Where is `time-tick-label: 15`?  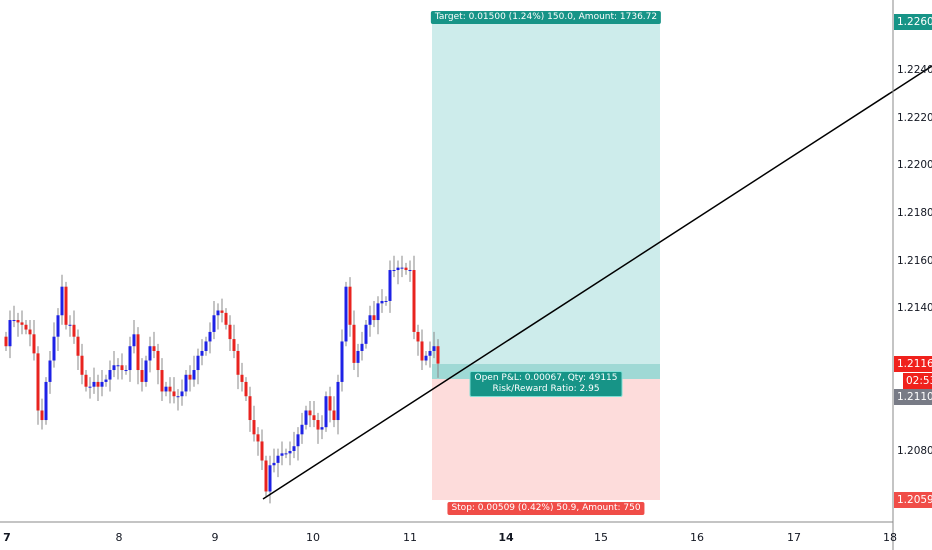
time-tick-label: 15 is located at coordinates (601, 537).